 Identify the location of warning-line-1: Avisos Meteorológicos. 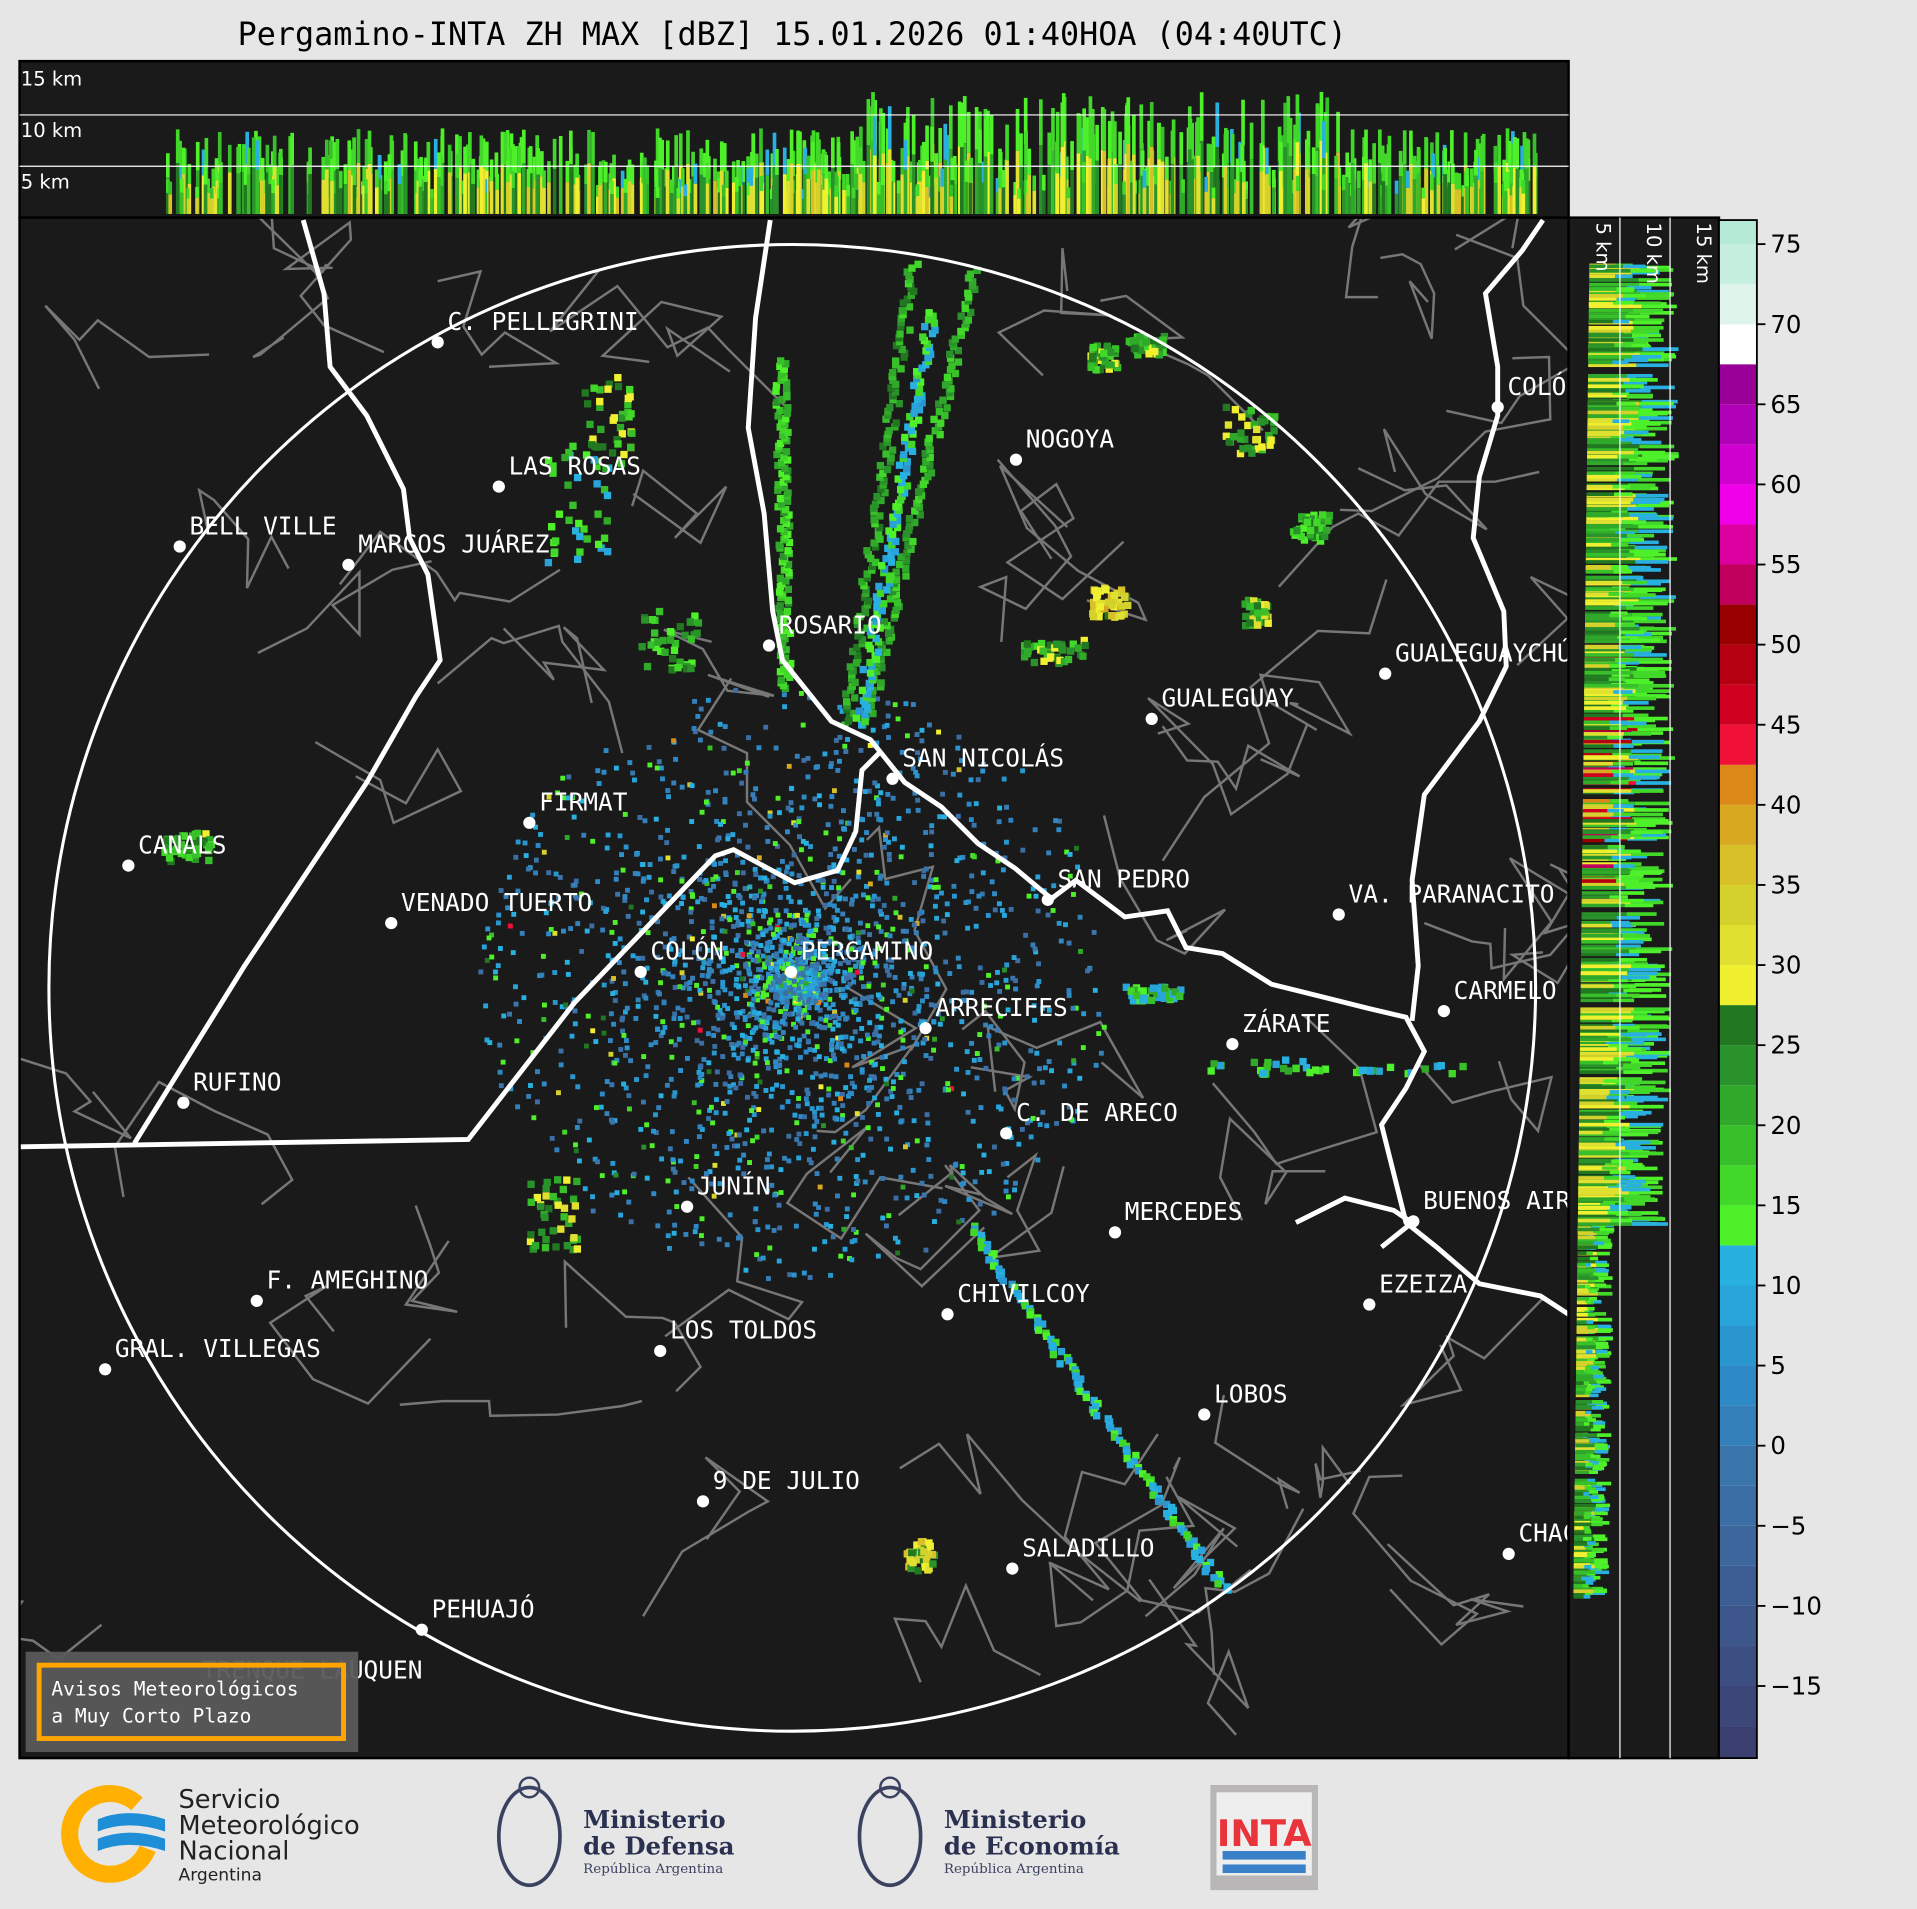
(174, 1689).